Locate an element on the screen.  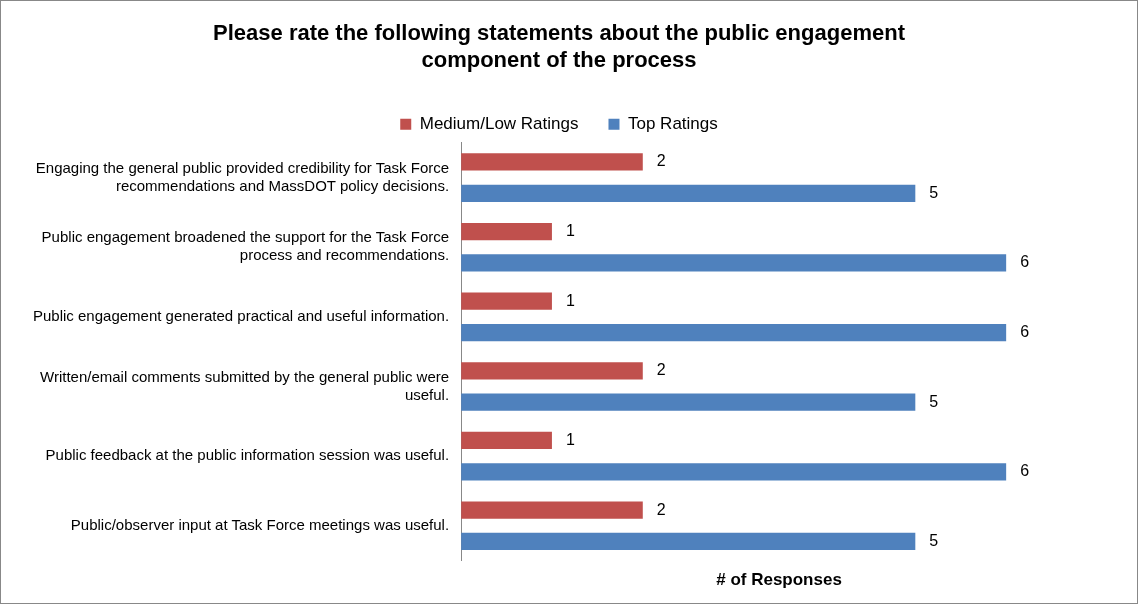
x-axis-title: # of Responses is located at coordinates (779, 580).